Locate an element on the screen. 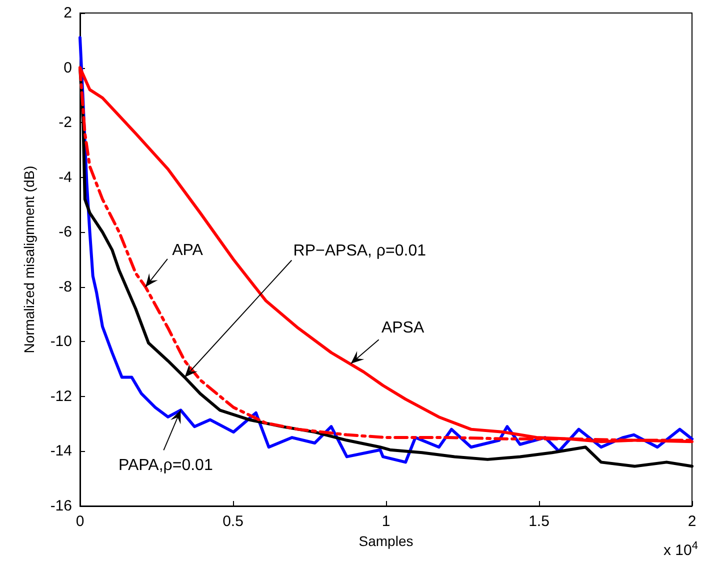  y-tick-label: 0 is located at coordinates (68, 67).